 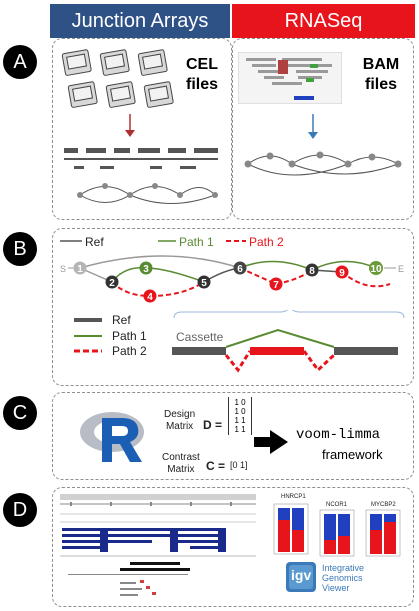 What do you see at coordinates (181, 457) in the screenshot?
I see `contrast-label-1: Contrast` at bounding box center [181, 457].